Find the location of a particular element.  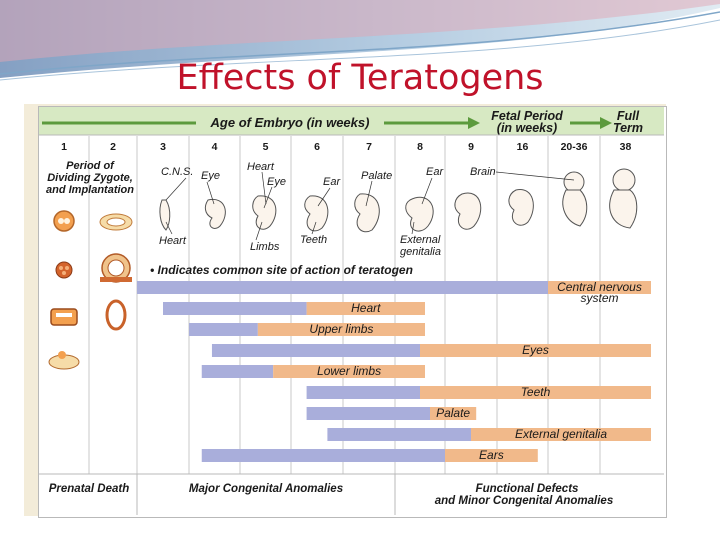

label-palate: Palate is located at coordinates (376, 176).